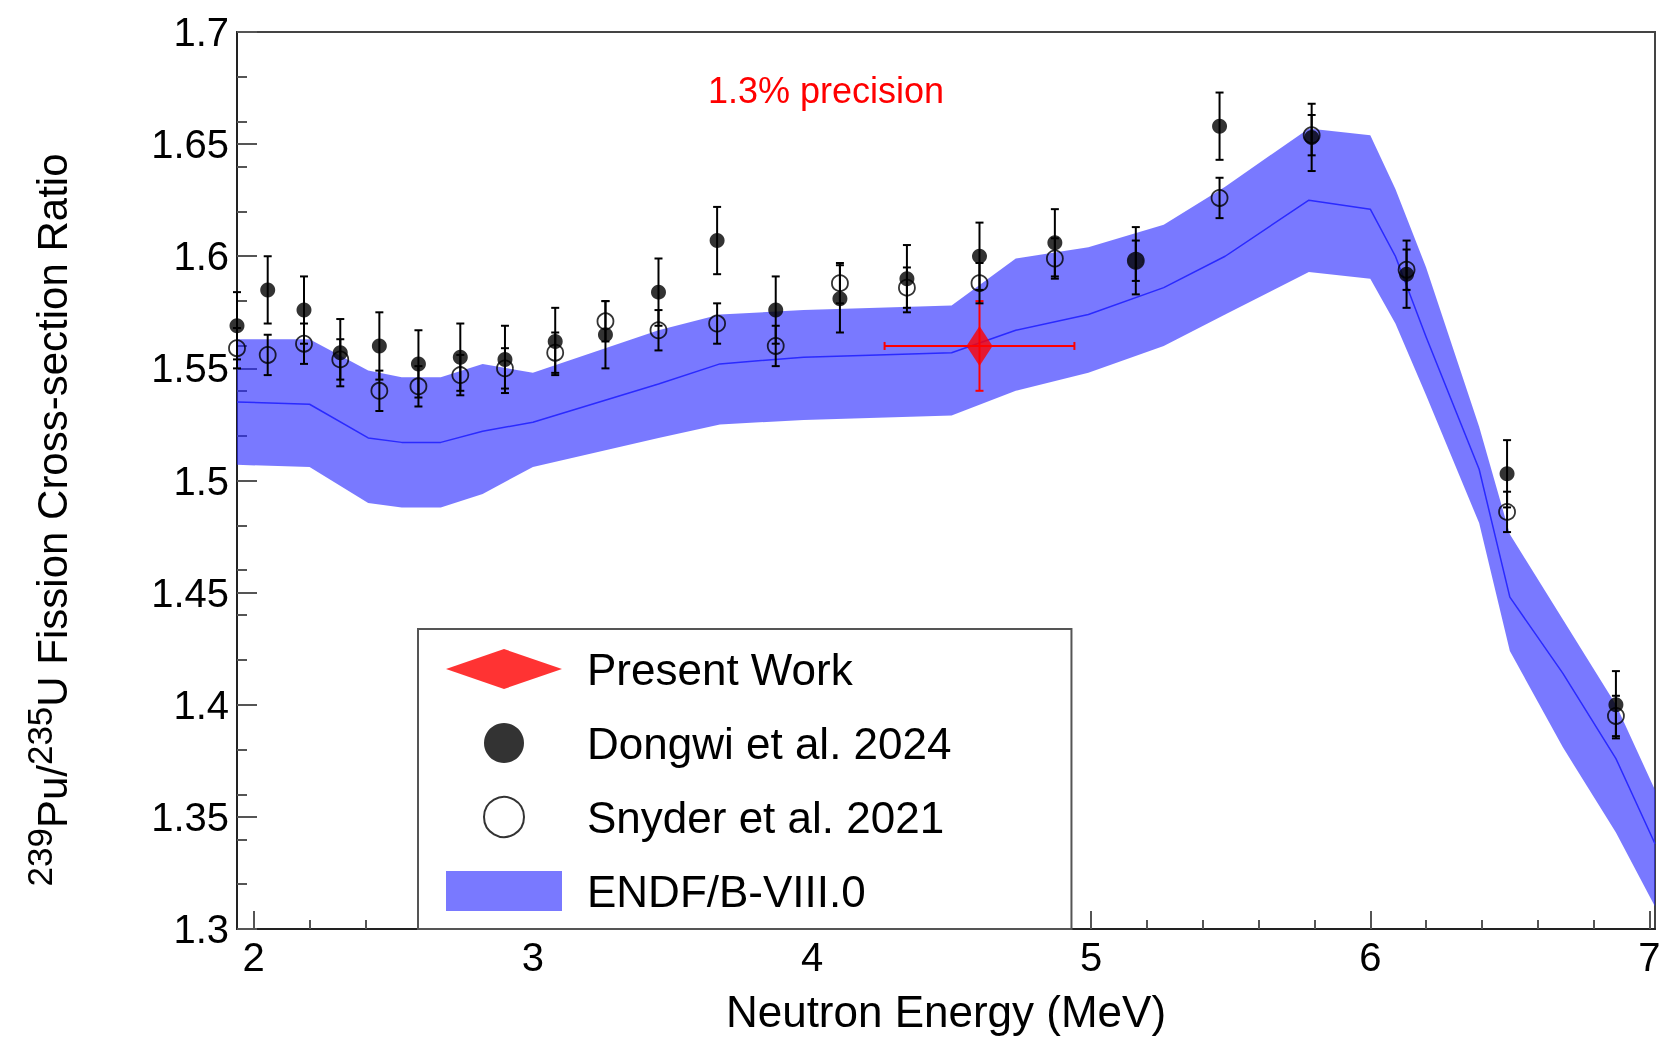 This screenshot has width=1675, height=1040. What do you see at coordinates (826, 90) in the screenshot?
I see `annotation: 1.3% precision` at bounding box center [826, 90].